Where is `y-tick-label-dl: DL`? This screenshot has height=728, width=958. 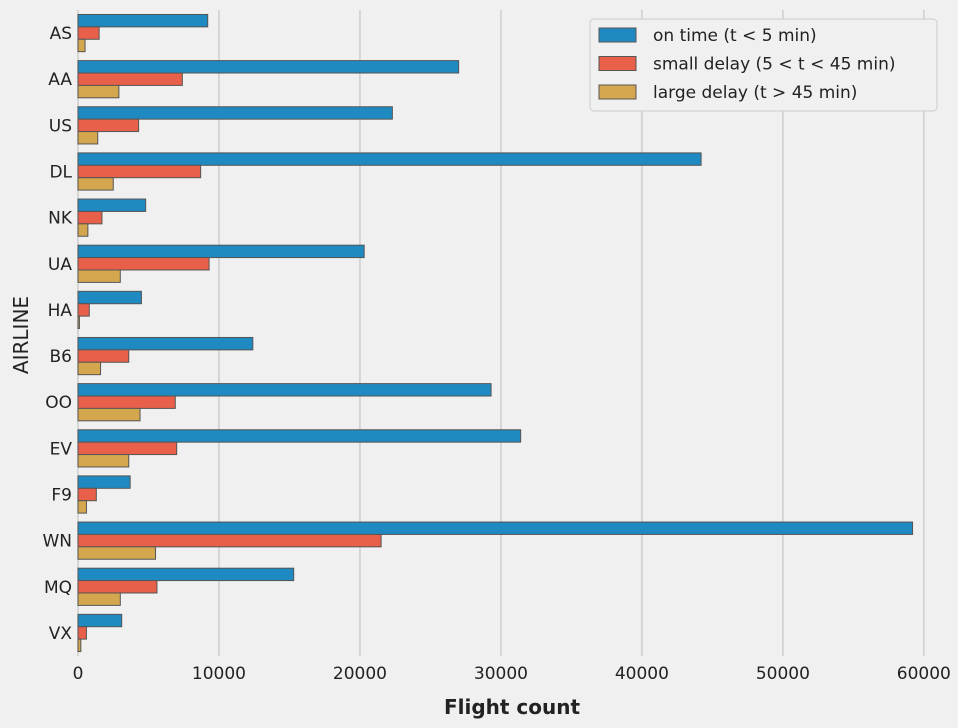 y-tick-label-dl: DL is located at coordinates (60, 173).